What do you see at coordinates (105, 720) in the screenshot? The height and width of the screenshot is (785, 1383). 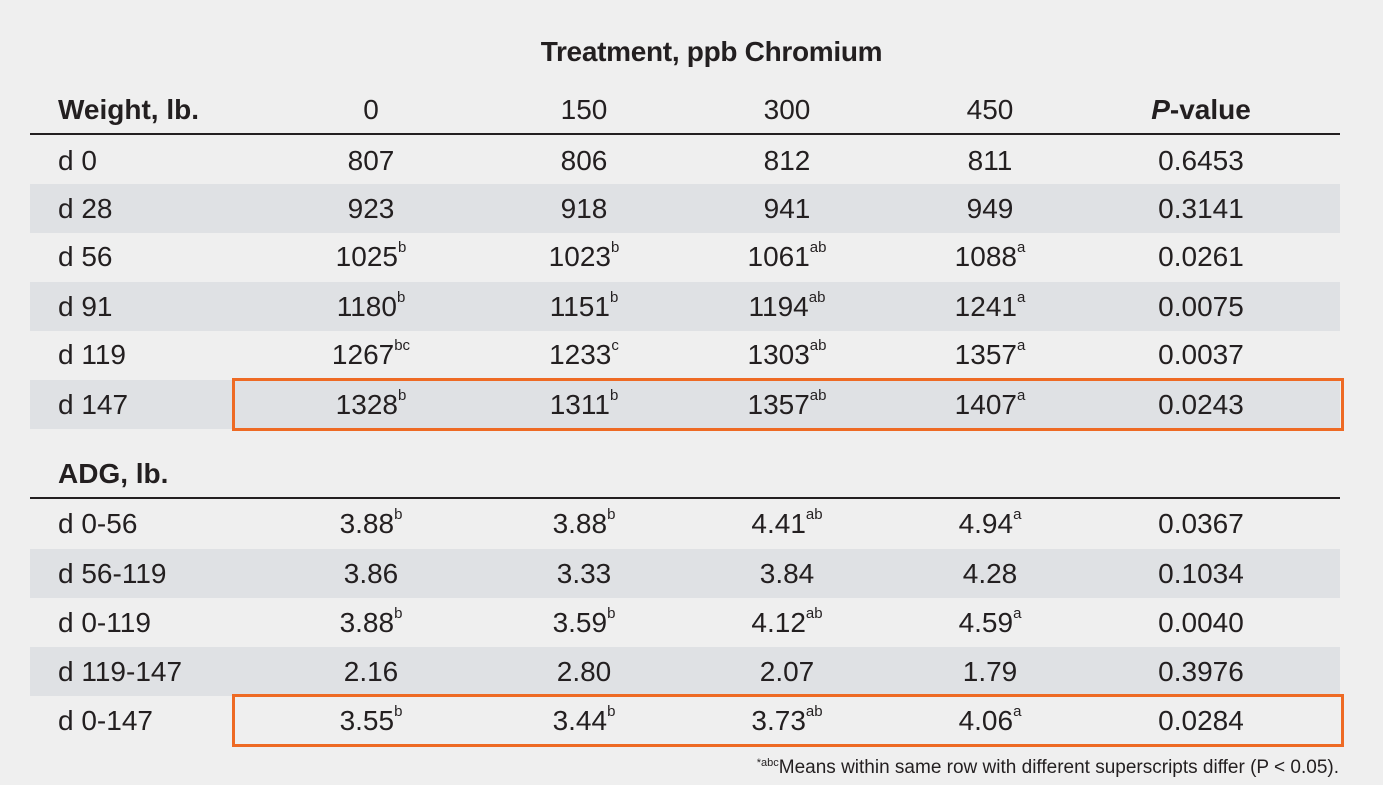 I see `row-label: d 0-147` at bounding box center [105, 720].